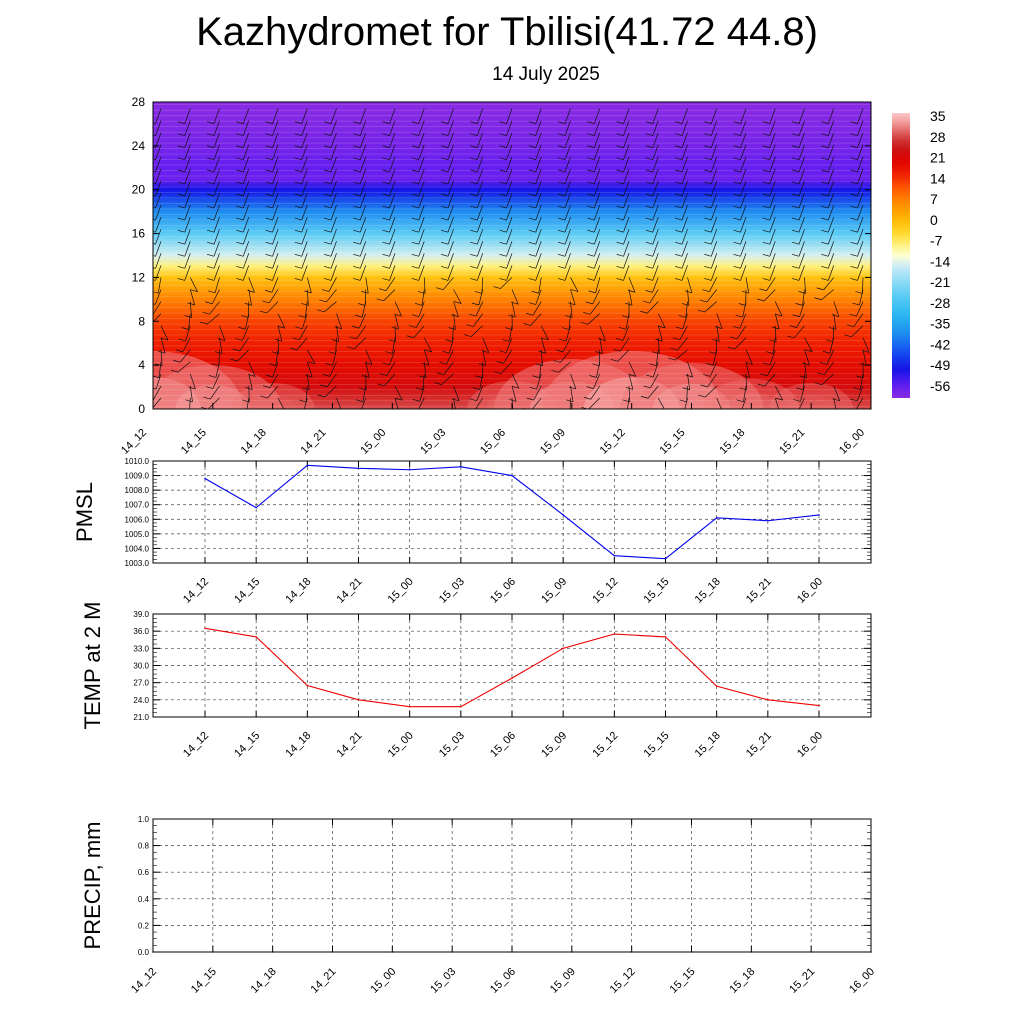 This screenshot has height=1024, width=1024. Describe the element at coordinates (307, 465) in the screenshot. I see `data-point` at that location.